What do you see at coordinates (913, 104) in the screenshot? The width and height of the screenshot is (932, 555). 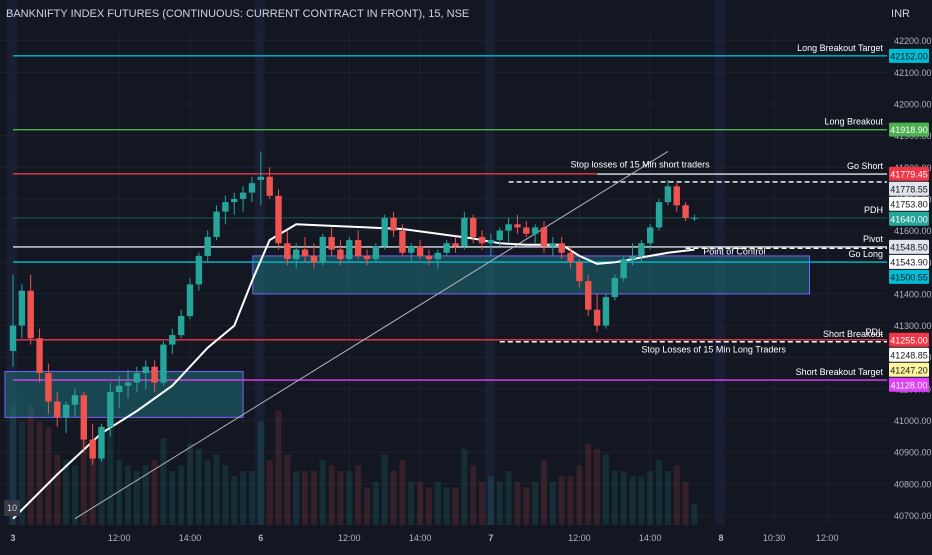 I see `y-tick-label: 42000.00` at bounding box center [913, 104].